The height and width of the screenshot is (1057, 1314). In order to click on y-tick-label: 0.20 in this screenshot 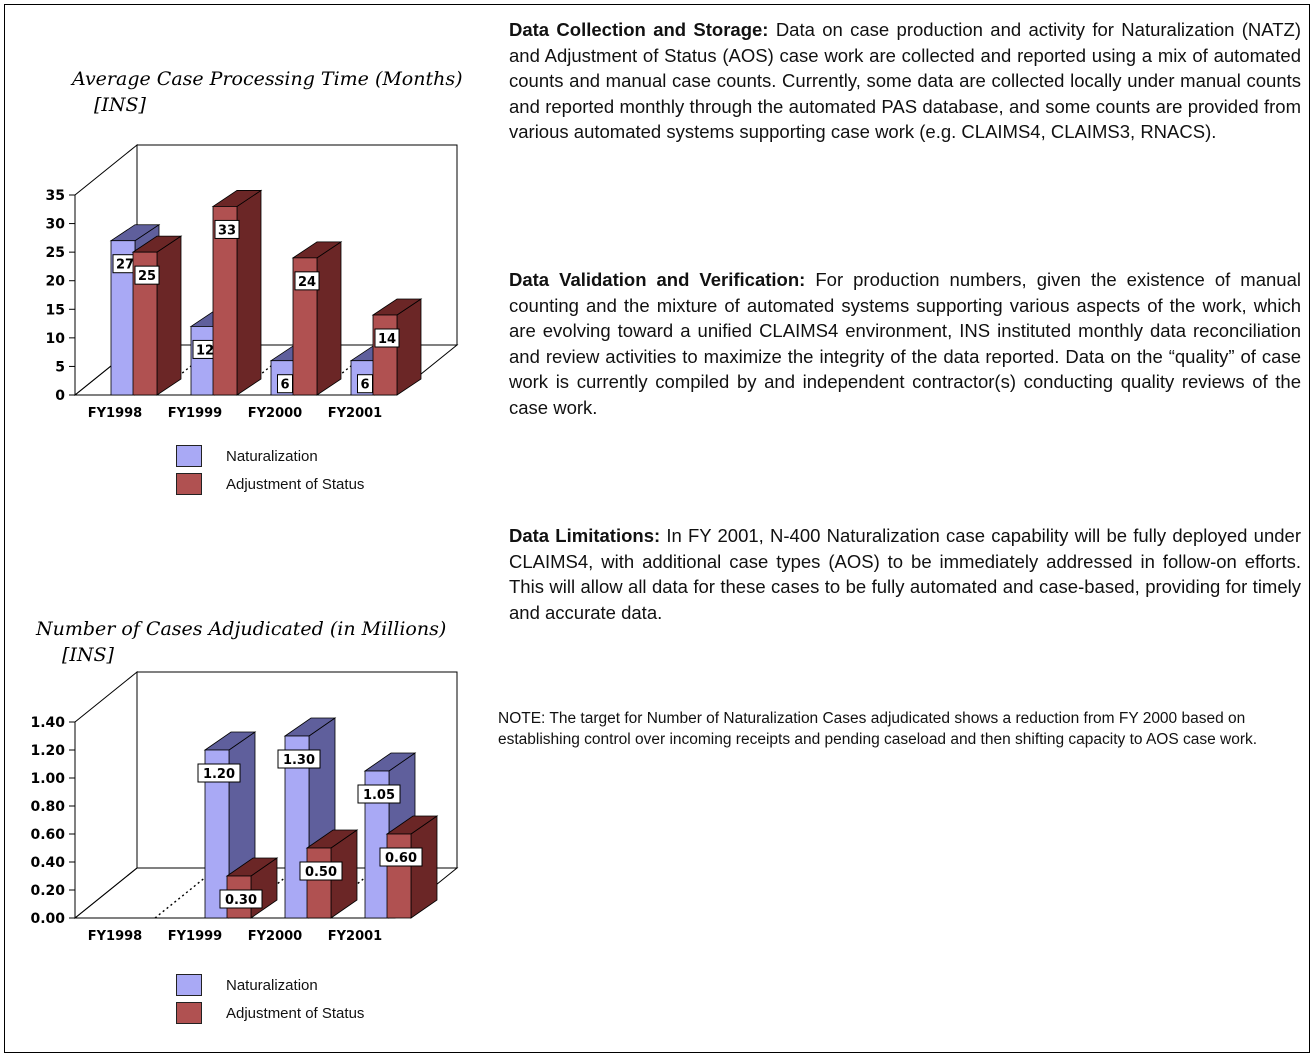, I will do `click(47, 891)`.